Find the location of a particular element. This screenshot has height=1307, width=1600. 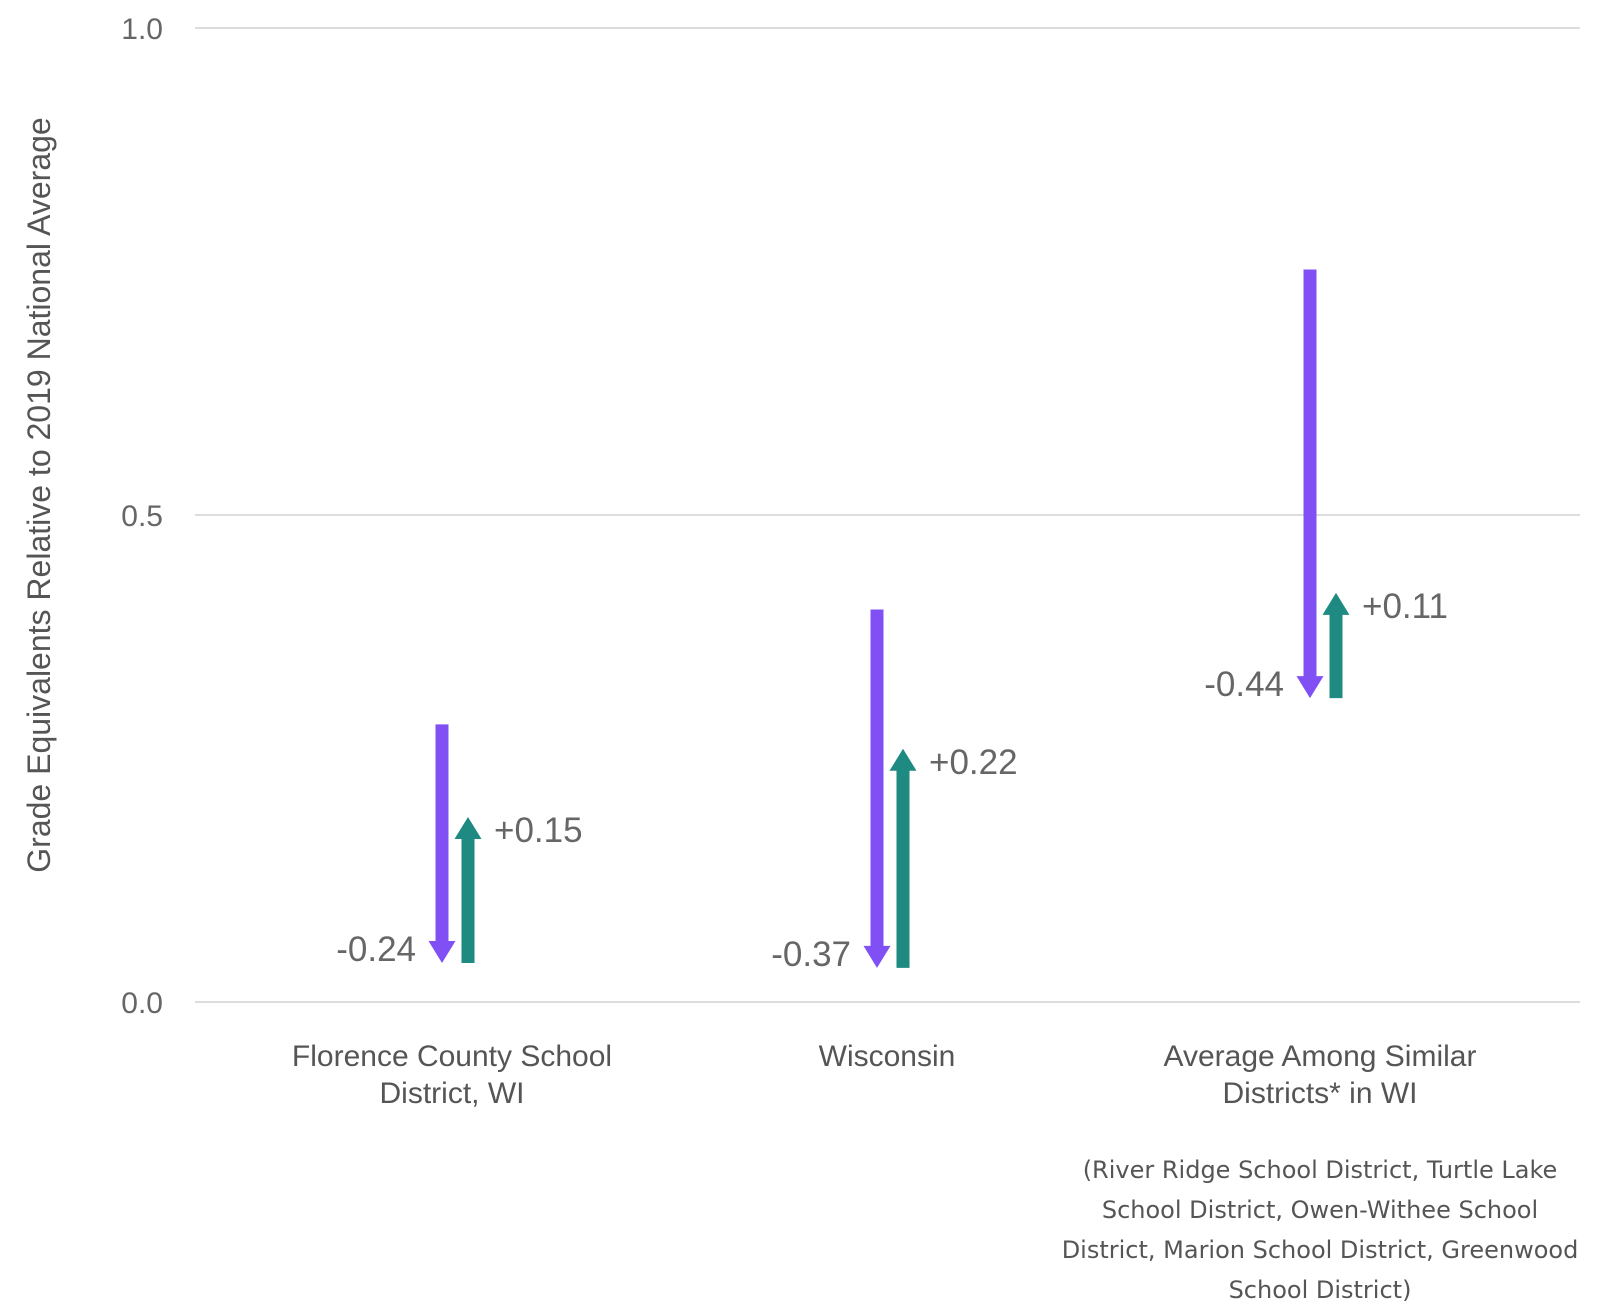

category-label: Florence County School is located at coordinates (452, 1056).